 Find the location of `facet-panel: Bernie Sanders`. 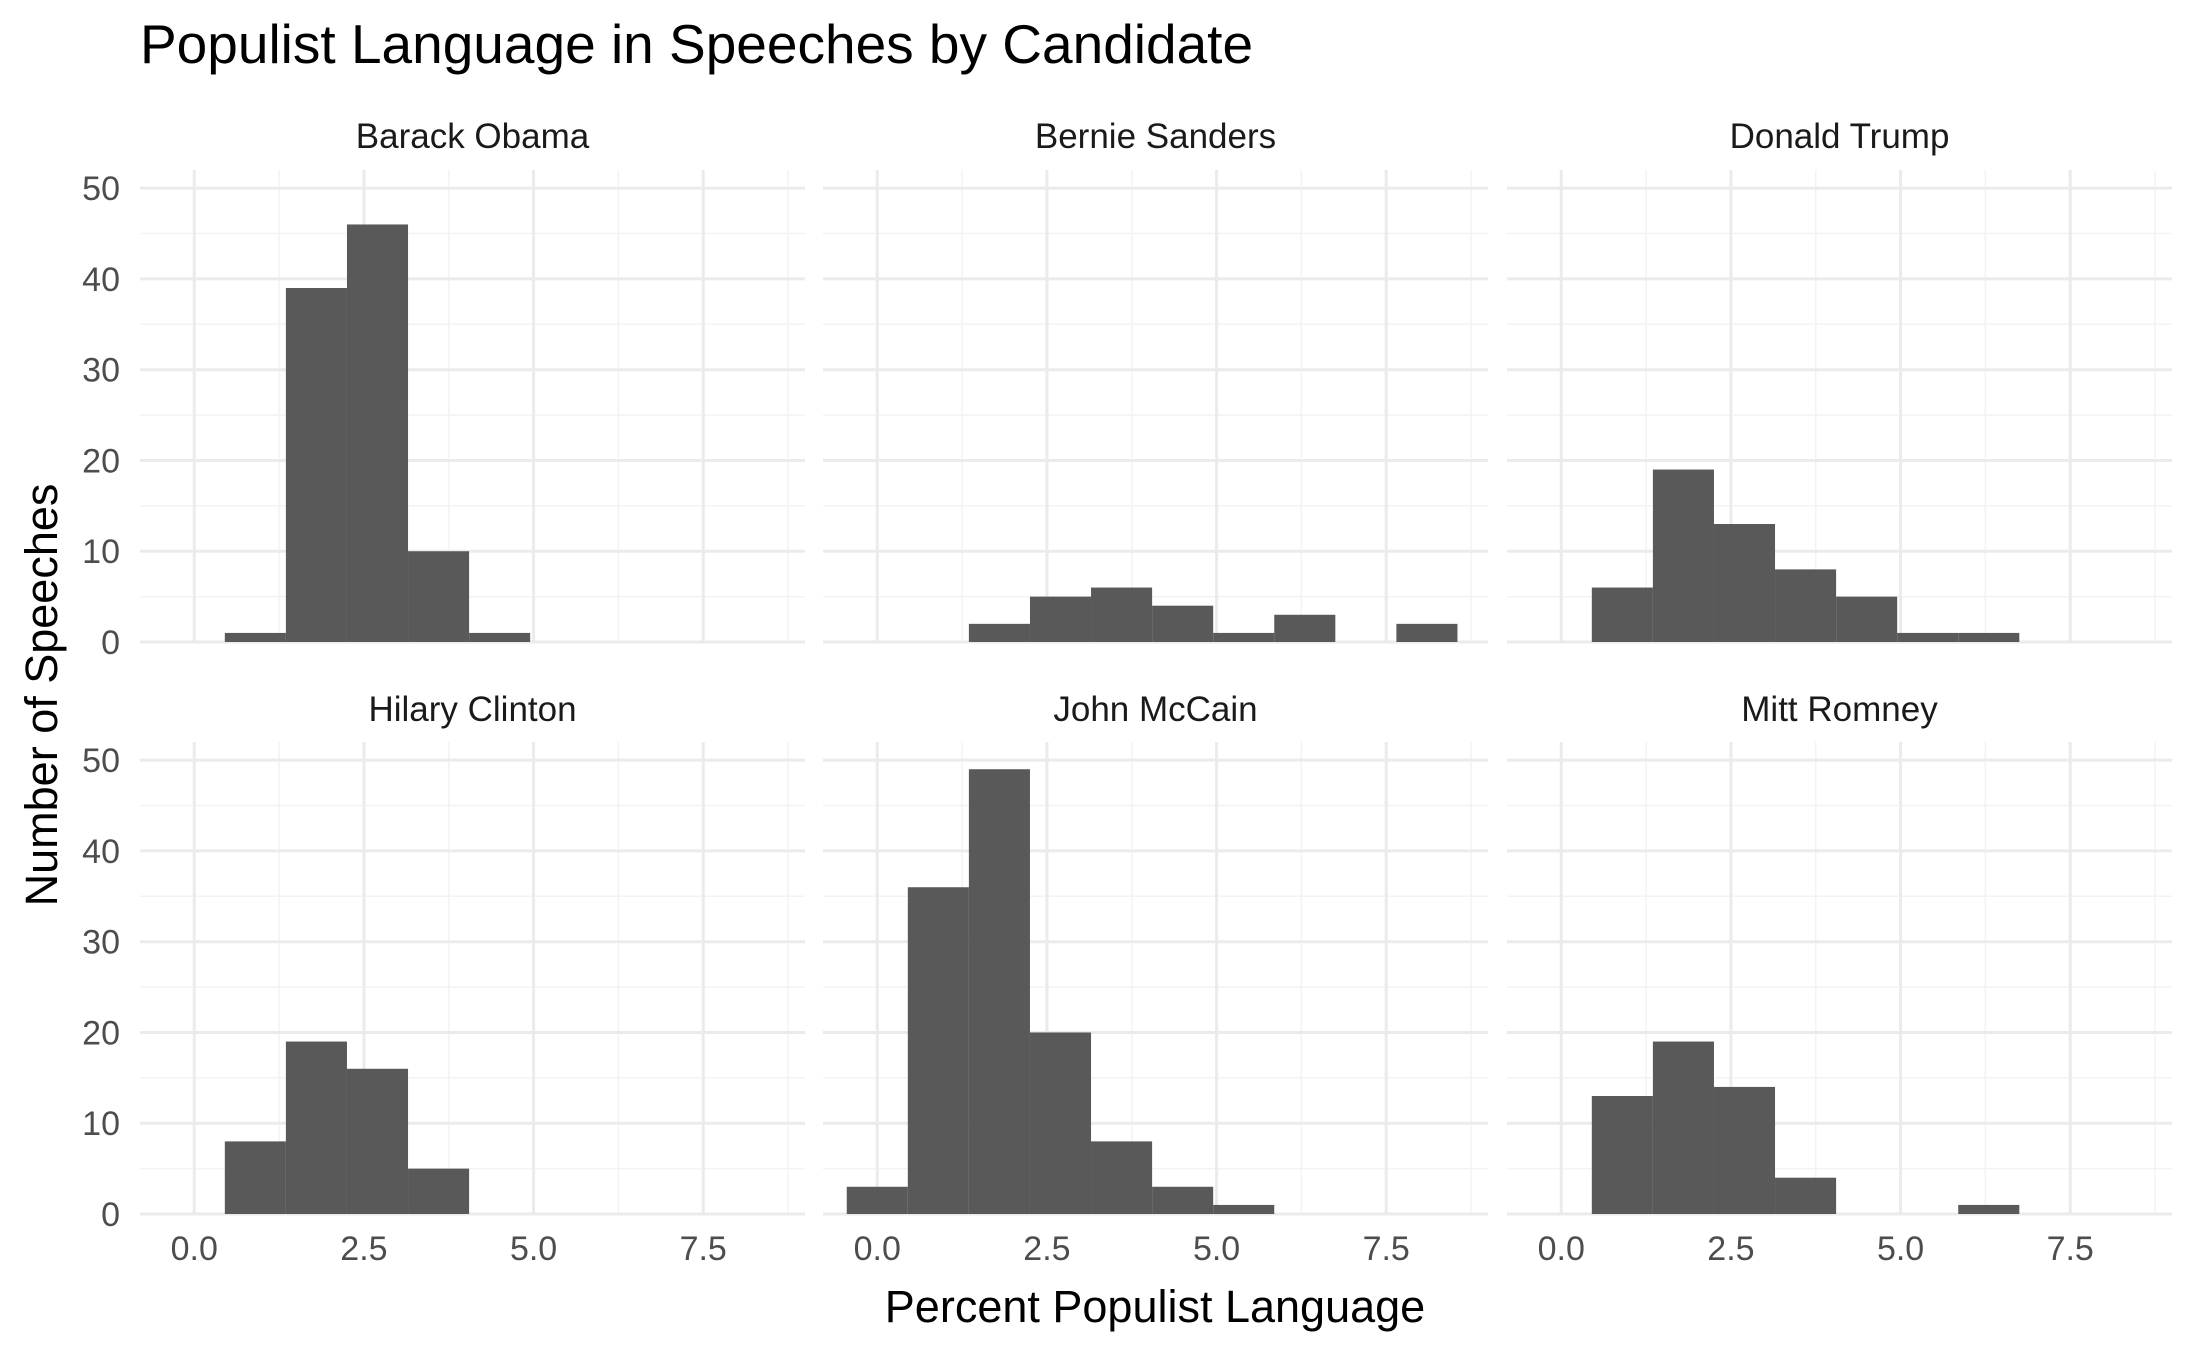

facet-panel: Bernie Sanders is located at coordinates (1155, 380).